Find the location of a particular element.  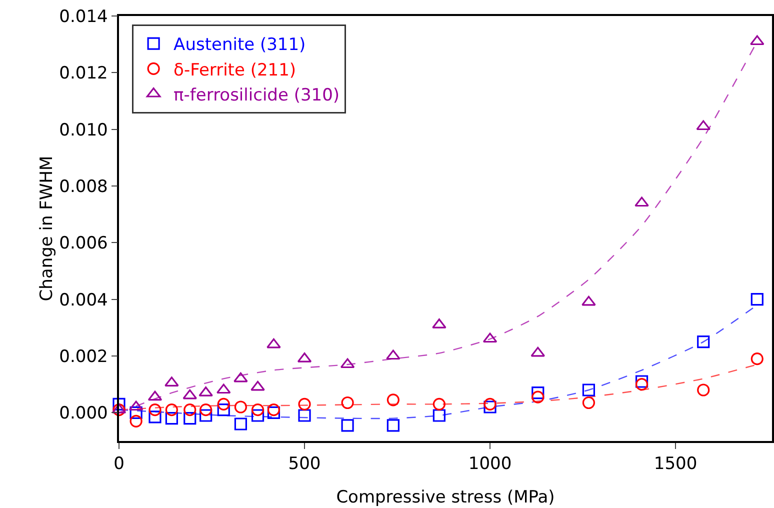

y-tick-label: 0.014 is located at coordinates (83, 16).